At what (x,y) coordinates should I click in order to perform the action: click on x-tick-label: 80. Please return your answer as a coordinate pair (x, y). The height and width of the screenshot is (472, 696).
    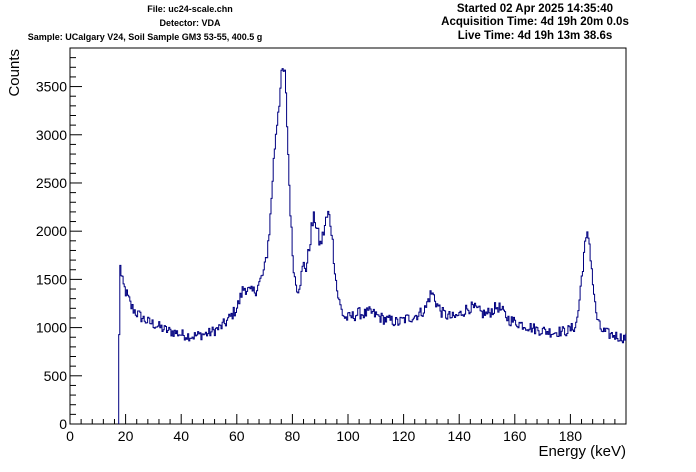
    Looking at the image, I should click on (293, 436).